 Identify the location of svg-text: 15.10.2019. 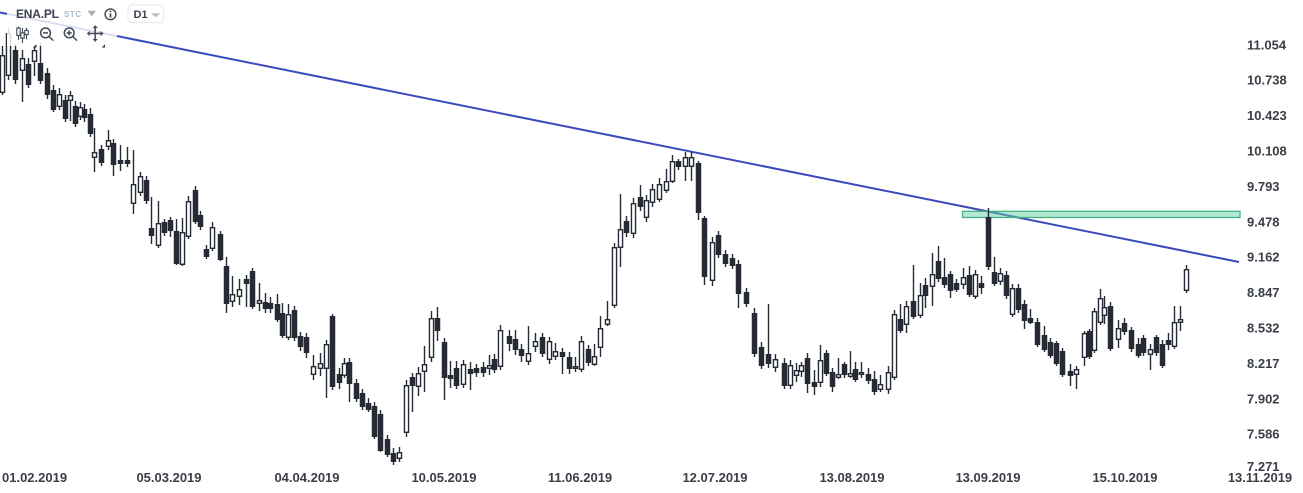
(1124, 477).